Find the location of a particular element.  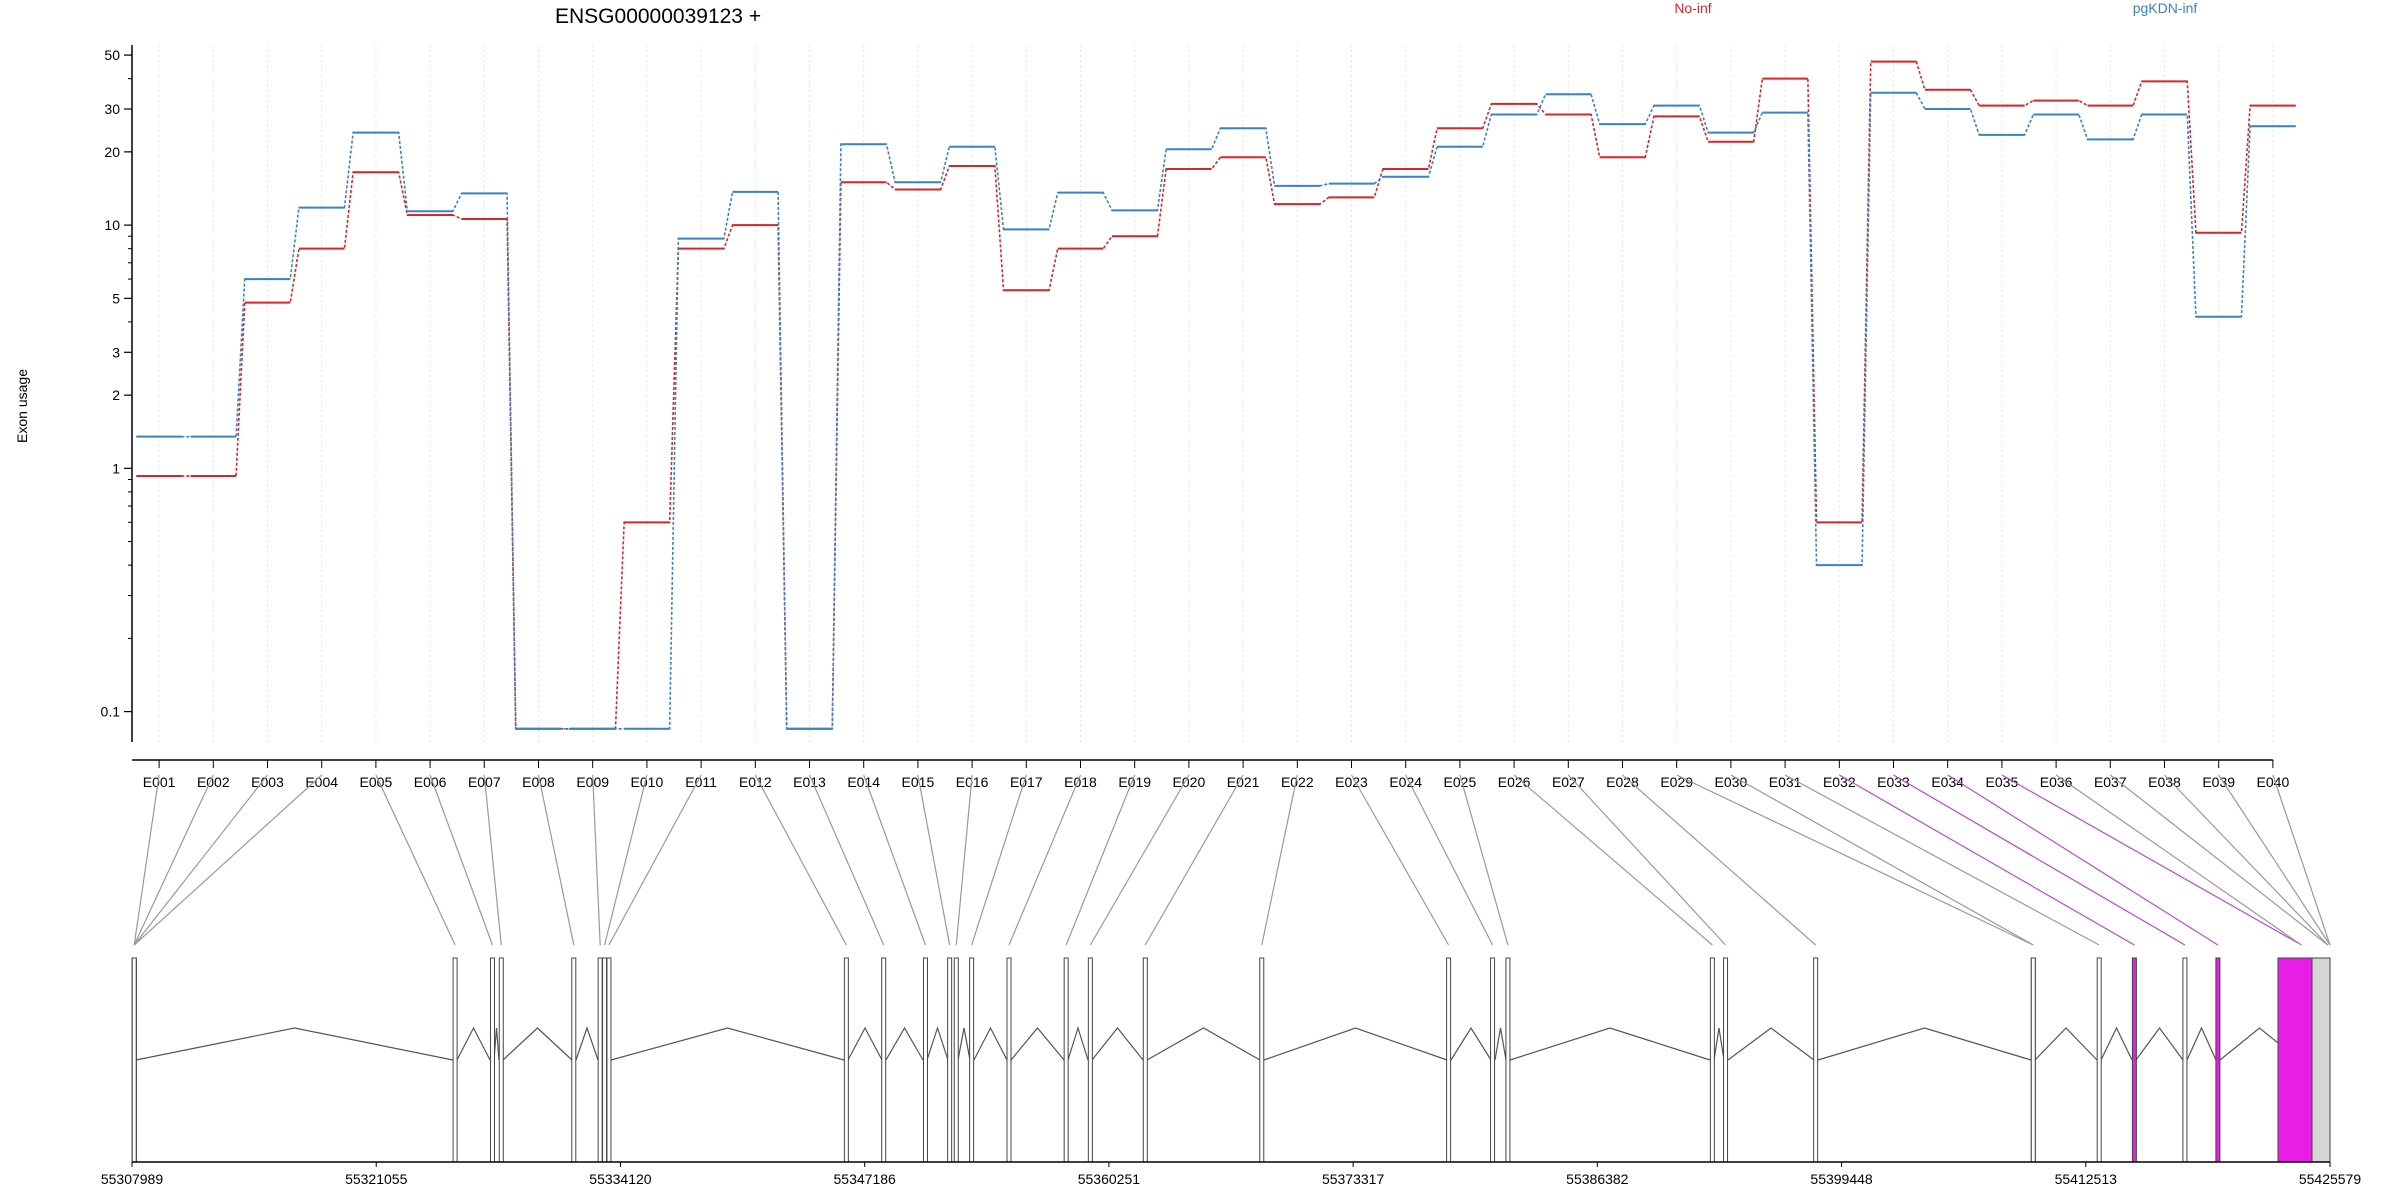

coord-tick-label: 55373317 is located at coordinates (1353, 1179).